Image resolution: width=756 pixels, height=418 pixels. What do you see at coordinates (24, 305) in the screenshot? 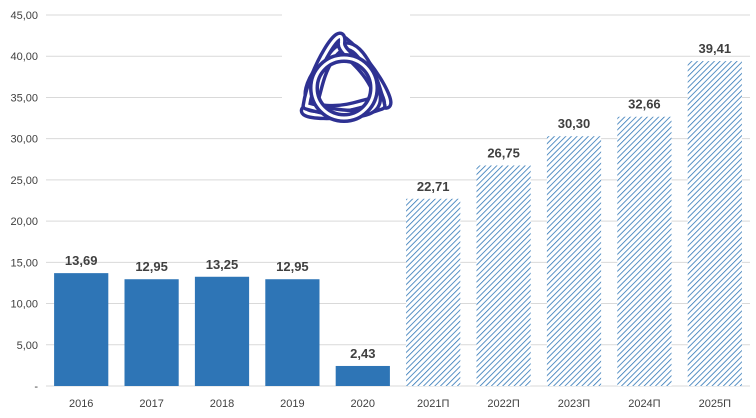
I see `y-tick-label: 10,00` at bounding box center [24, 305].